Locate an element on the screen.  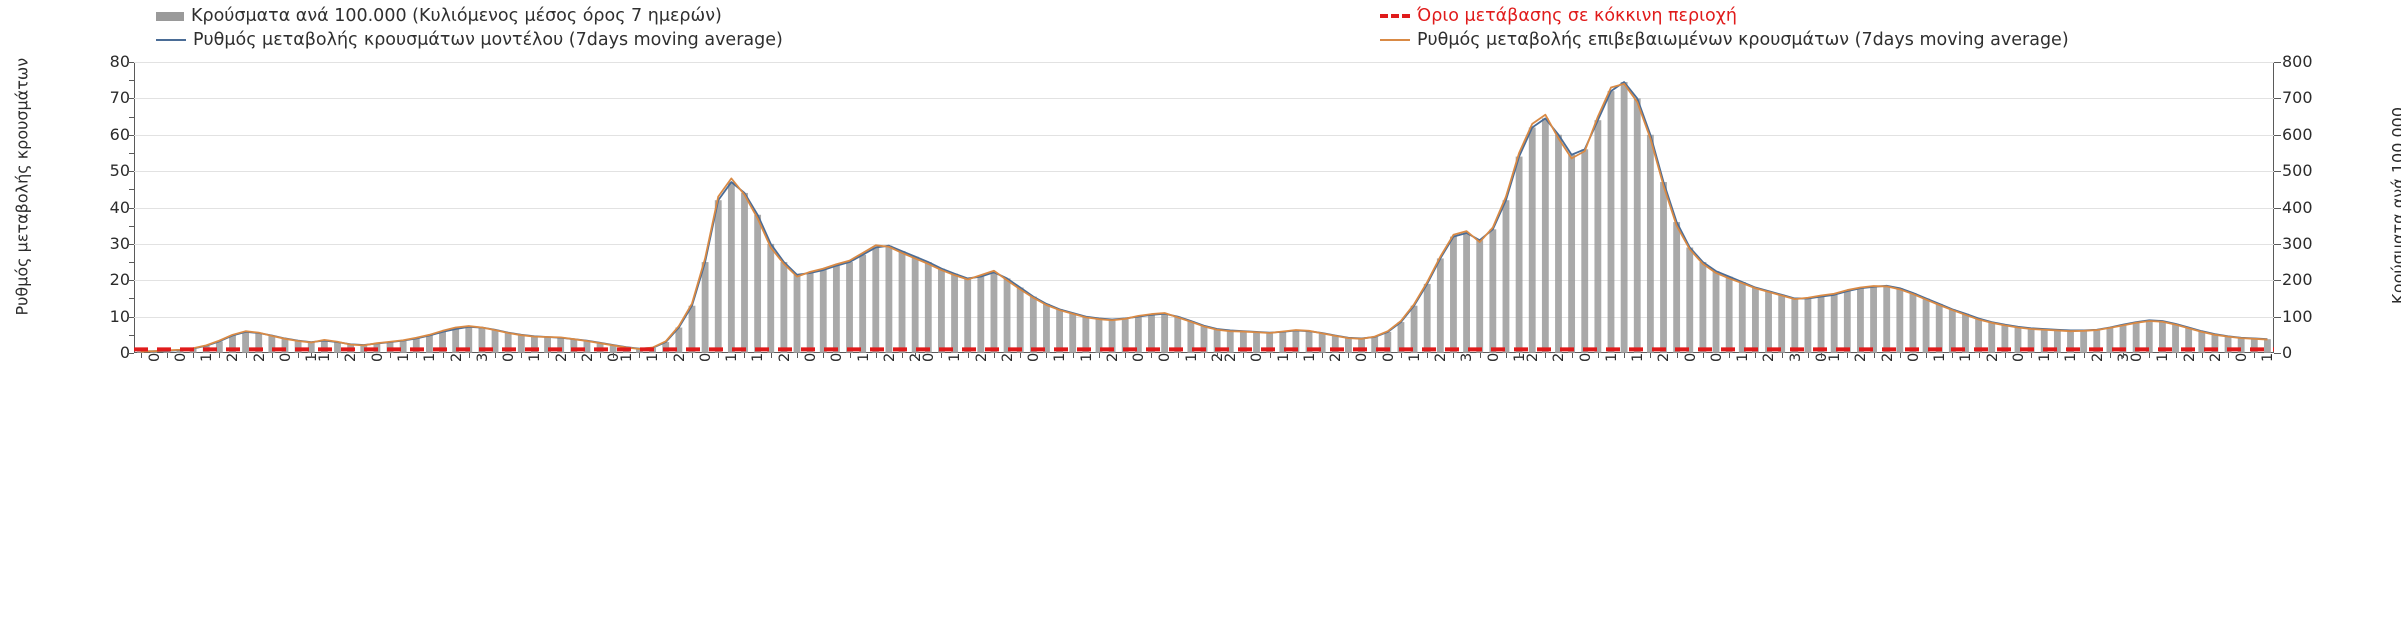
legend-item-threshold: Όριο μετάβασης σε κόκκινη περιοχή is located at coordinates (1558, 16).